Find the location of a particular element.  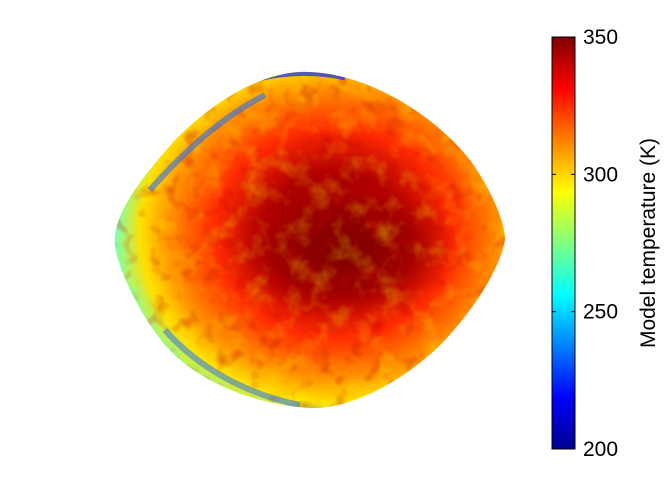

colorbar-tick-label: 250 is located at coordinates (600, 312).